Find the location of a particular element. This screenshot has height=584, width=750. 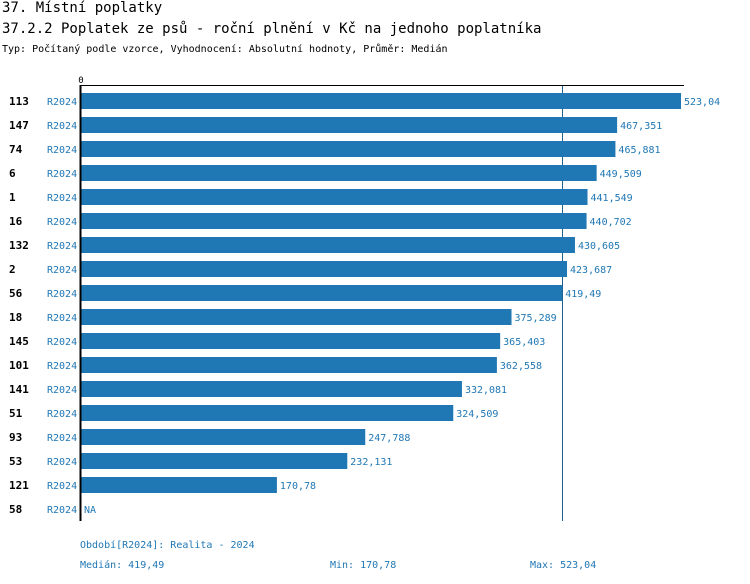

value-label: 423,687 is located at coordinates (591, 270).